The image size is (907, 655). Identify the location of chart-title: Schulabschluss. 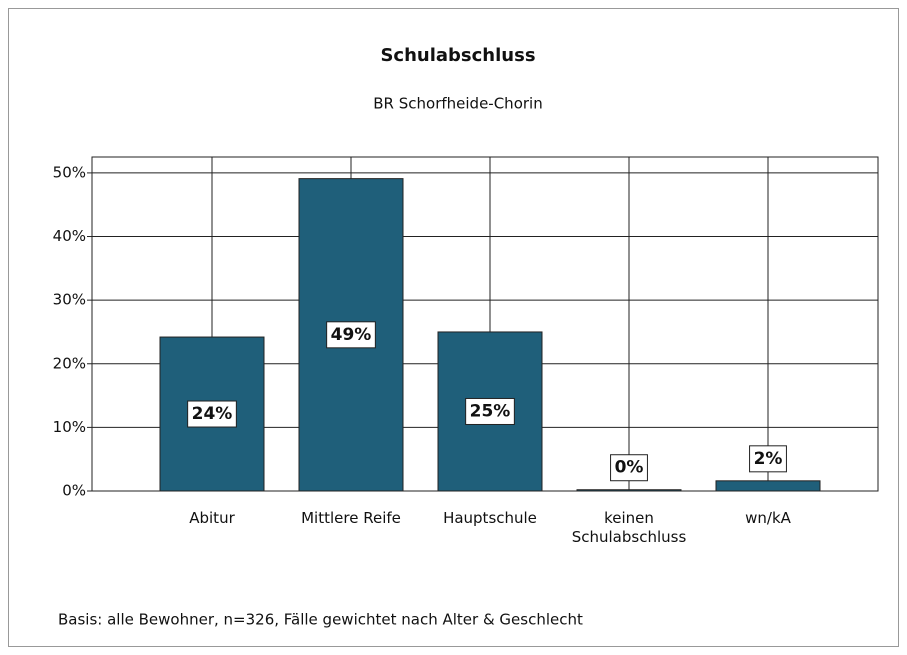
(457, 55).